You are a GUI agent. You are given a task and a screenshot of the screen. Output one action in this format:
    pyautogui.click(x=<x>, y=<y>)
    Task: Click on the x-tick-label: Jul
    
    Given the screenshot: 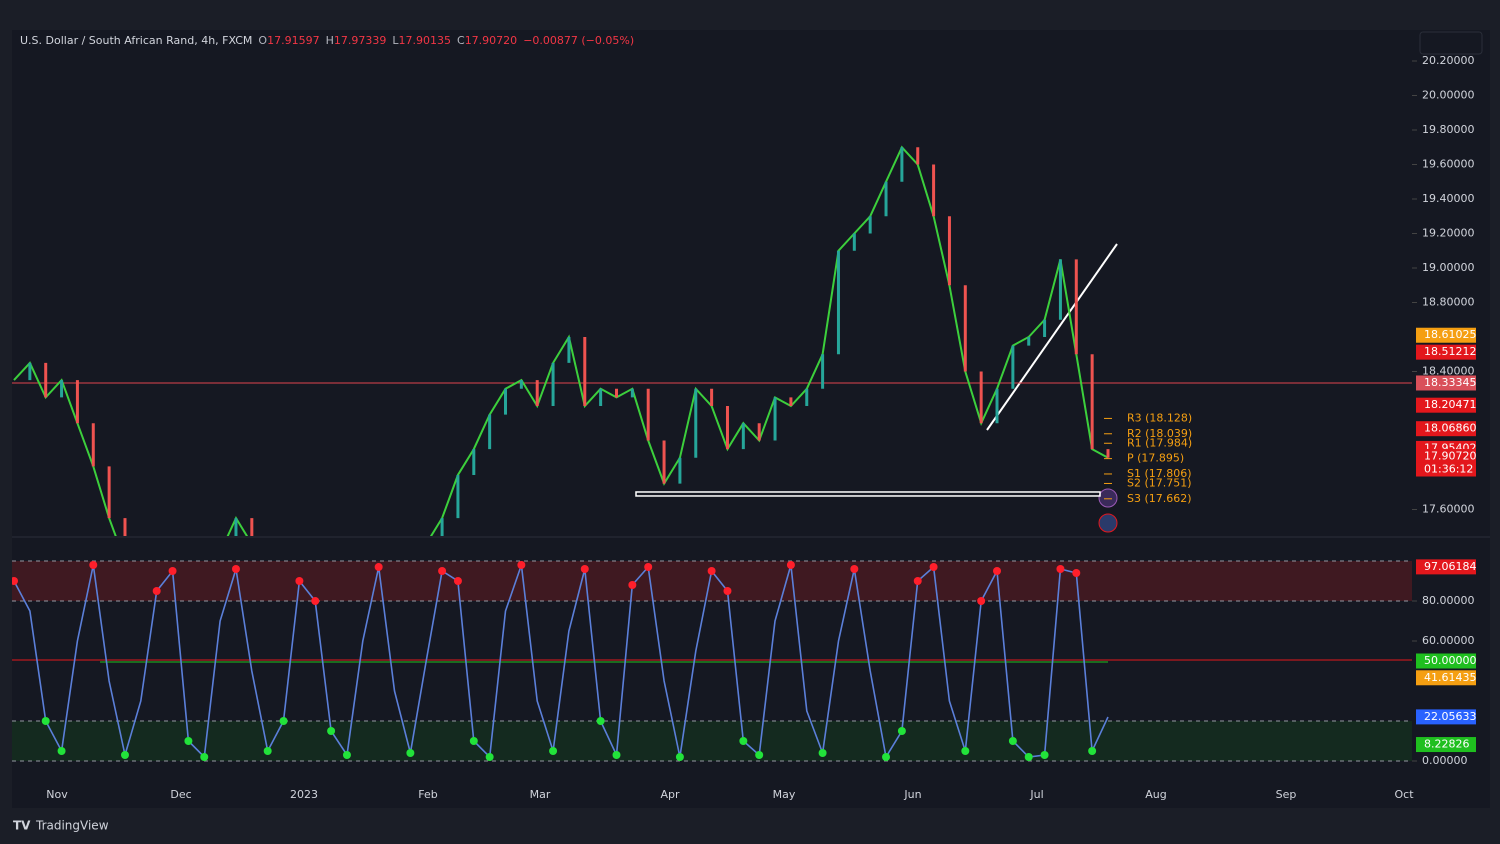 What is the action you would take?
    pyautogui.click(x=1036, y=794)
    